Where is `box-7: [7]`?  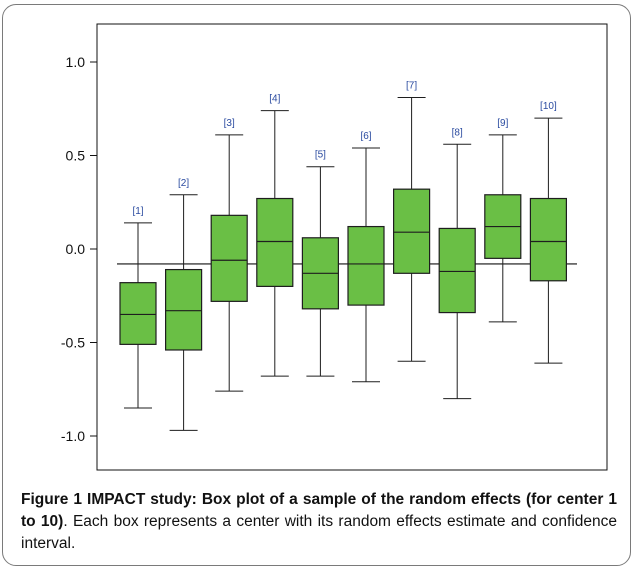
box-7: [7] is located at coordinates (412, 221).